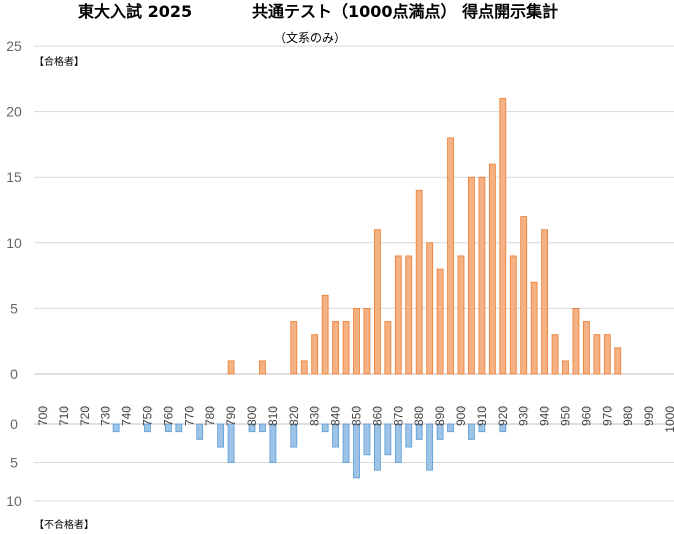 This screenshot has width=674, height=534. What do you see at coordinates (59, 61) in the screenshot?
I see `pass-series-label: 【合格者】` at bounding box center [59, 61].